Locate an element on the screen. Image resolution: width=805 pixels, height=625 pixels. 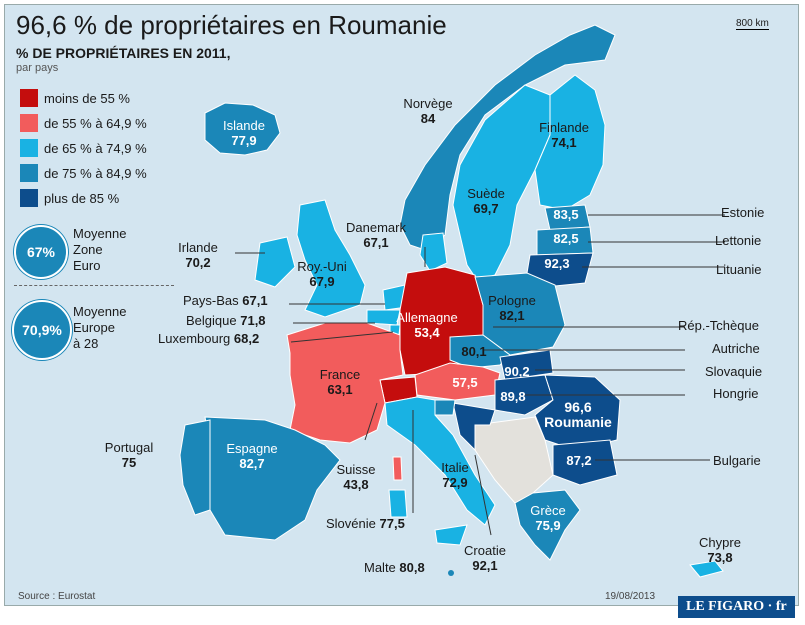
figaro-logo: LE FIGARO · fr is located at coordinates (736, 607).